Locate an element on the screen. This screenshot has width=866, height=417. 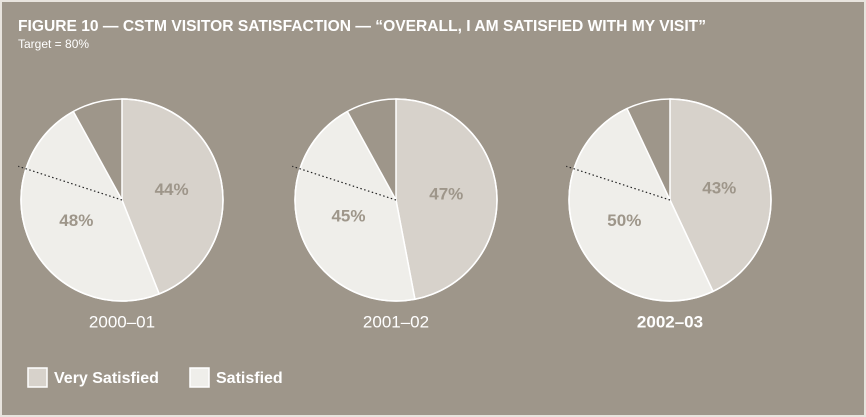
legend-label: Very Satisfied is located at coordinates (106, 378).